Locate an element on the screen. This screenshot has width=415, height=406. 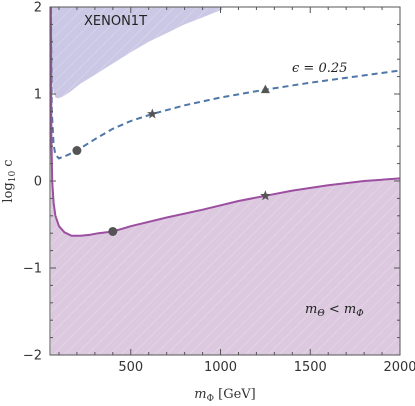
y-tick-label-1: 1 is located at coordinates (38, 95).